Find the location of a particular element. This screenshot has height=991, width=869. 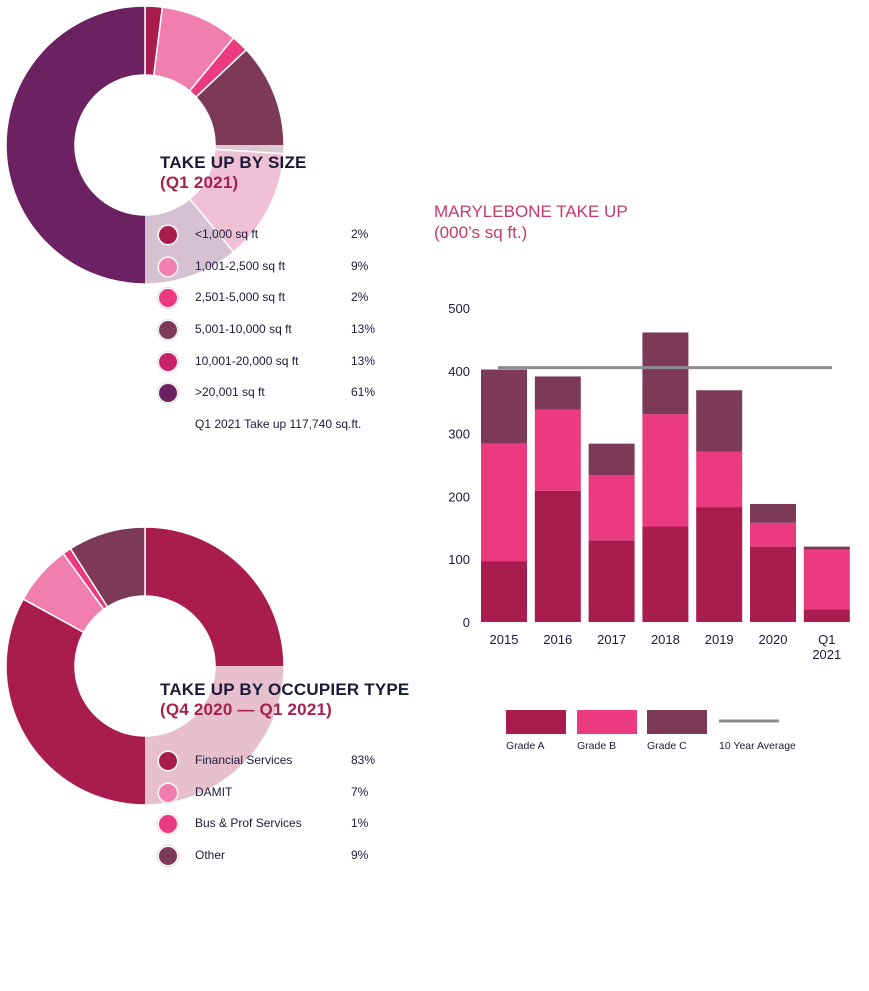

occupier-legend-value: 83% is located at coordinates (363, 760).